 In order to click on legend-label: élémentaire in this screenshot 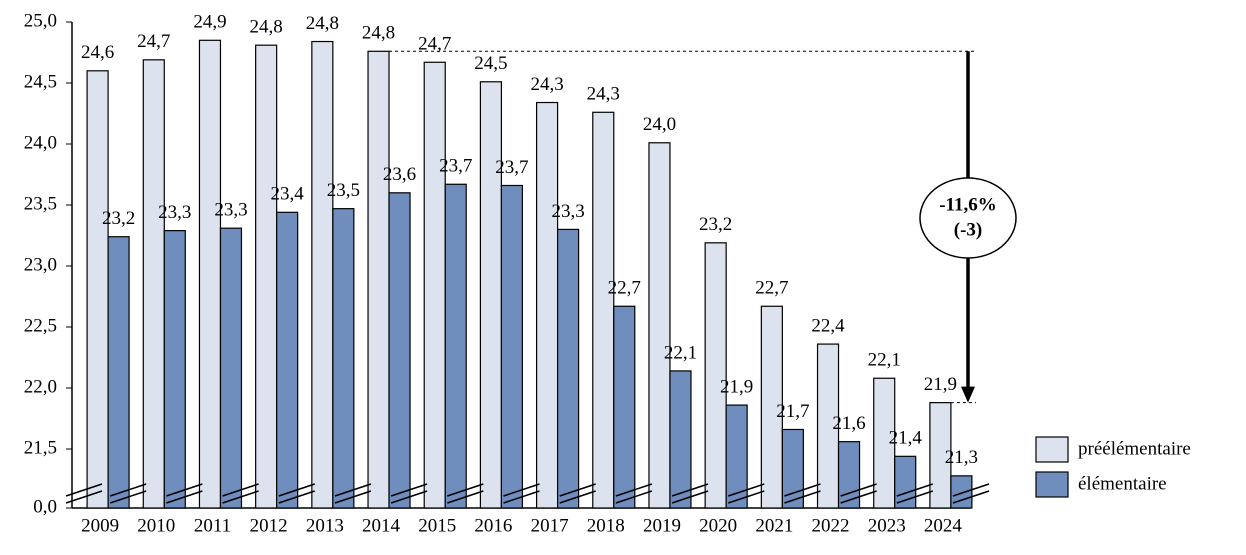, I will do `click(1122, 483)`.